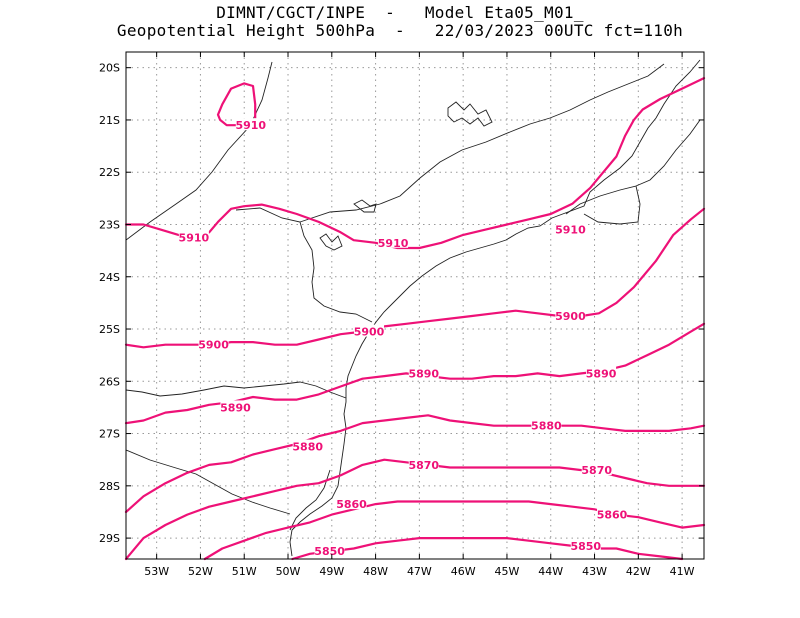 This screenshot has width=800, height=618. I want to click on lat-tick-label: 22S, so click(109, 172).